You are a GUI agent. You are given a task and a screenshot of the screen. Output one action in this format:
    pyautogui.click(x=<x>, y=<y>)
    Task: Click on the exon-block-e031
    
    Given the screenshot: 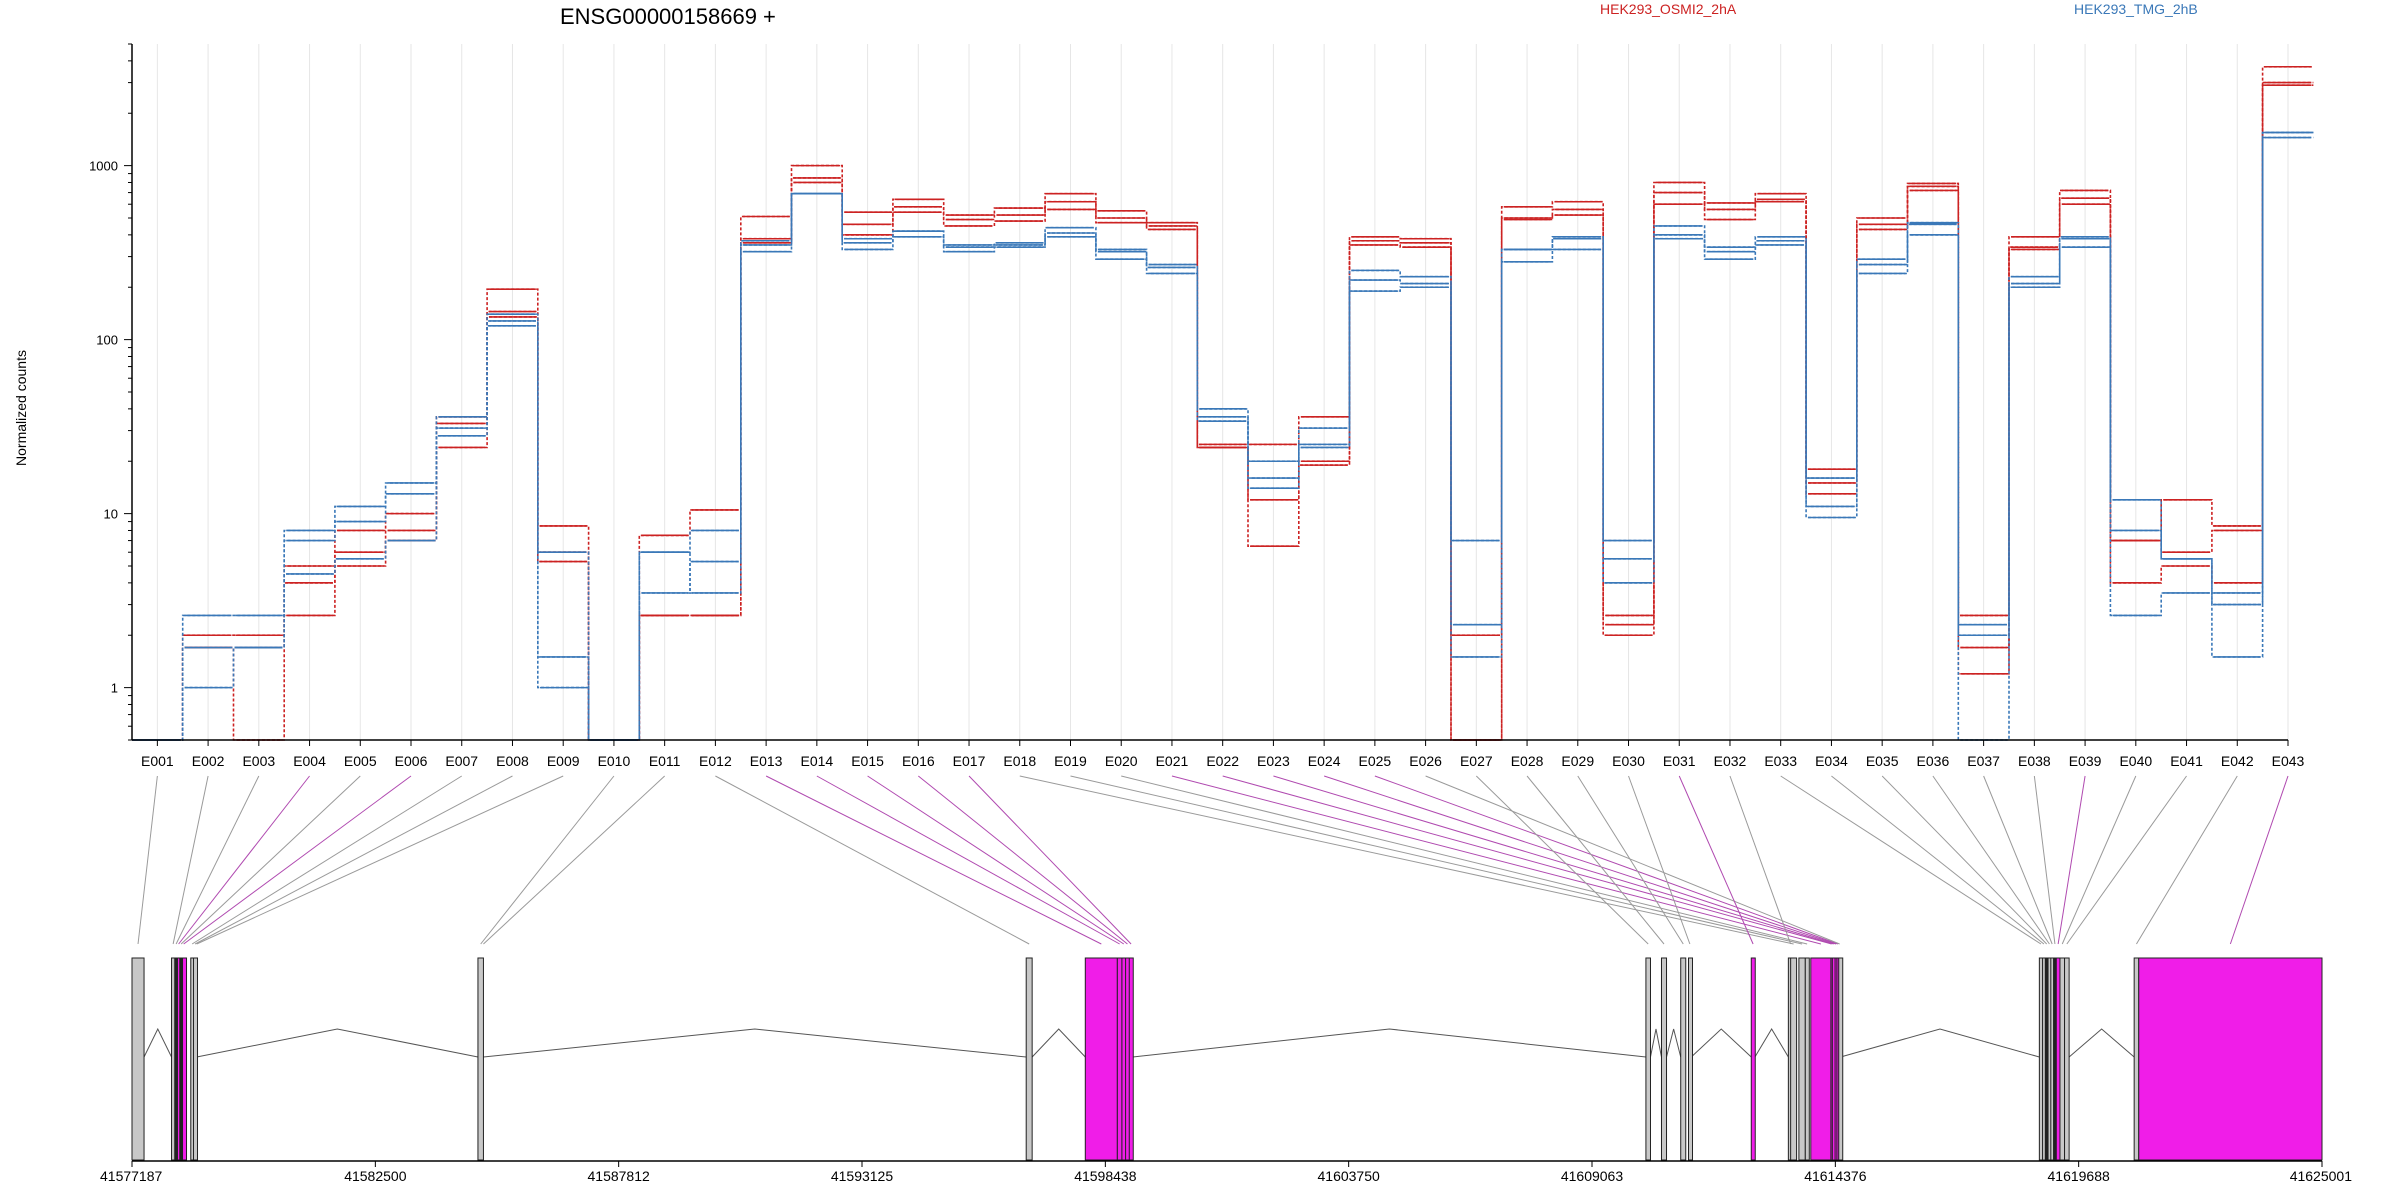 What is the action you would take?
    pyautogui.click(x=1753, y=1059)
    